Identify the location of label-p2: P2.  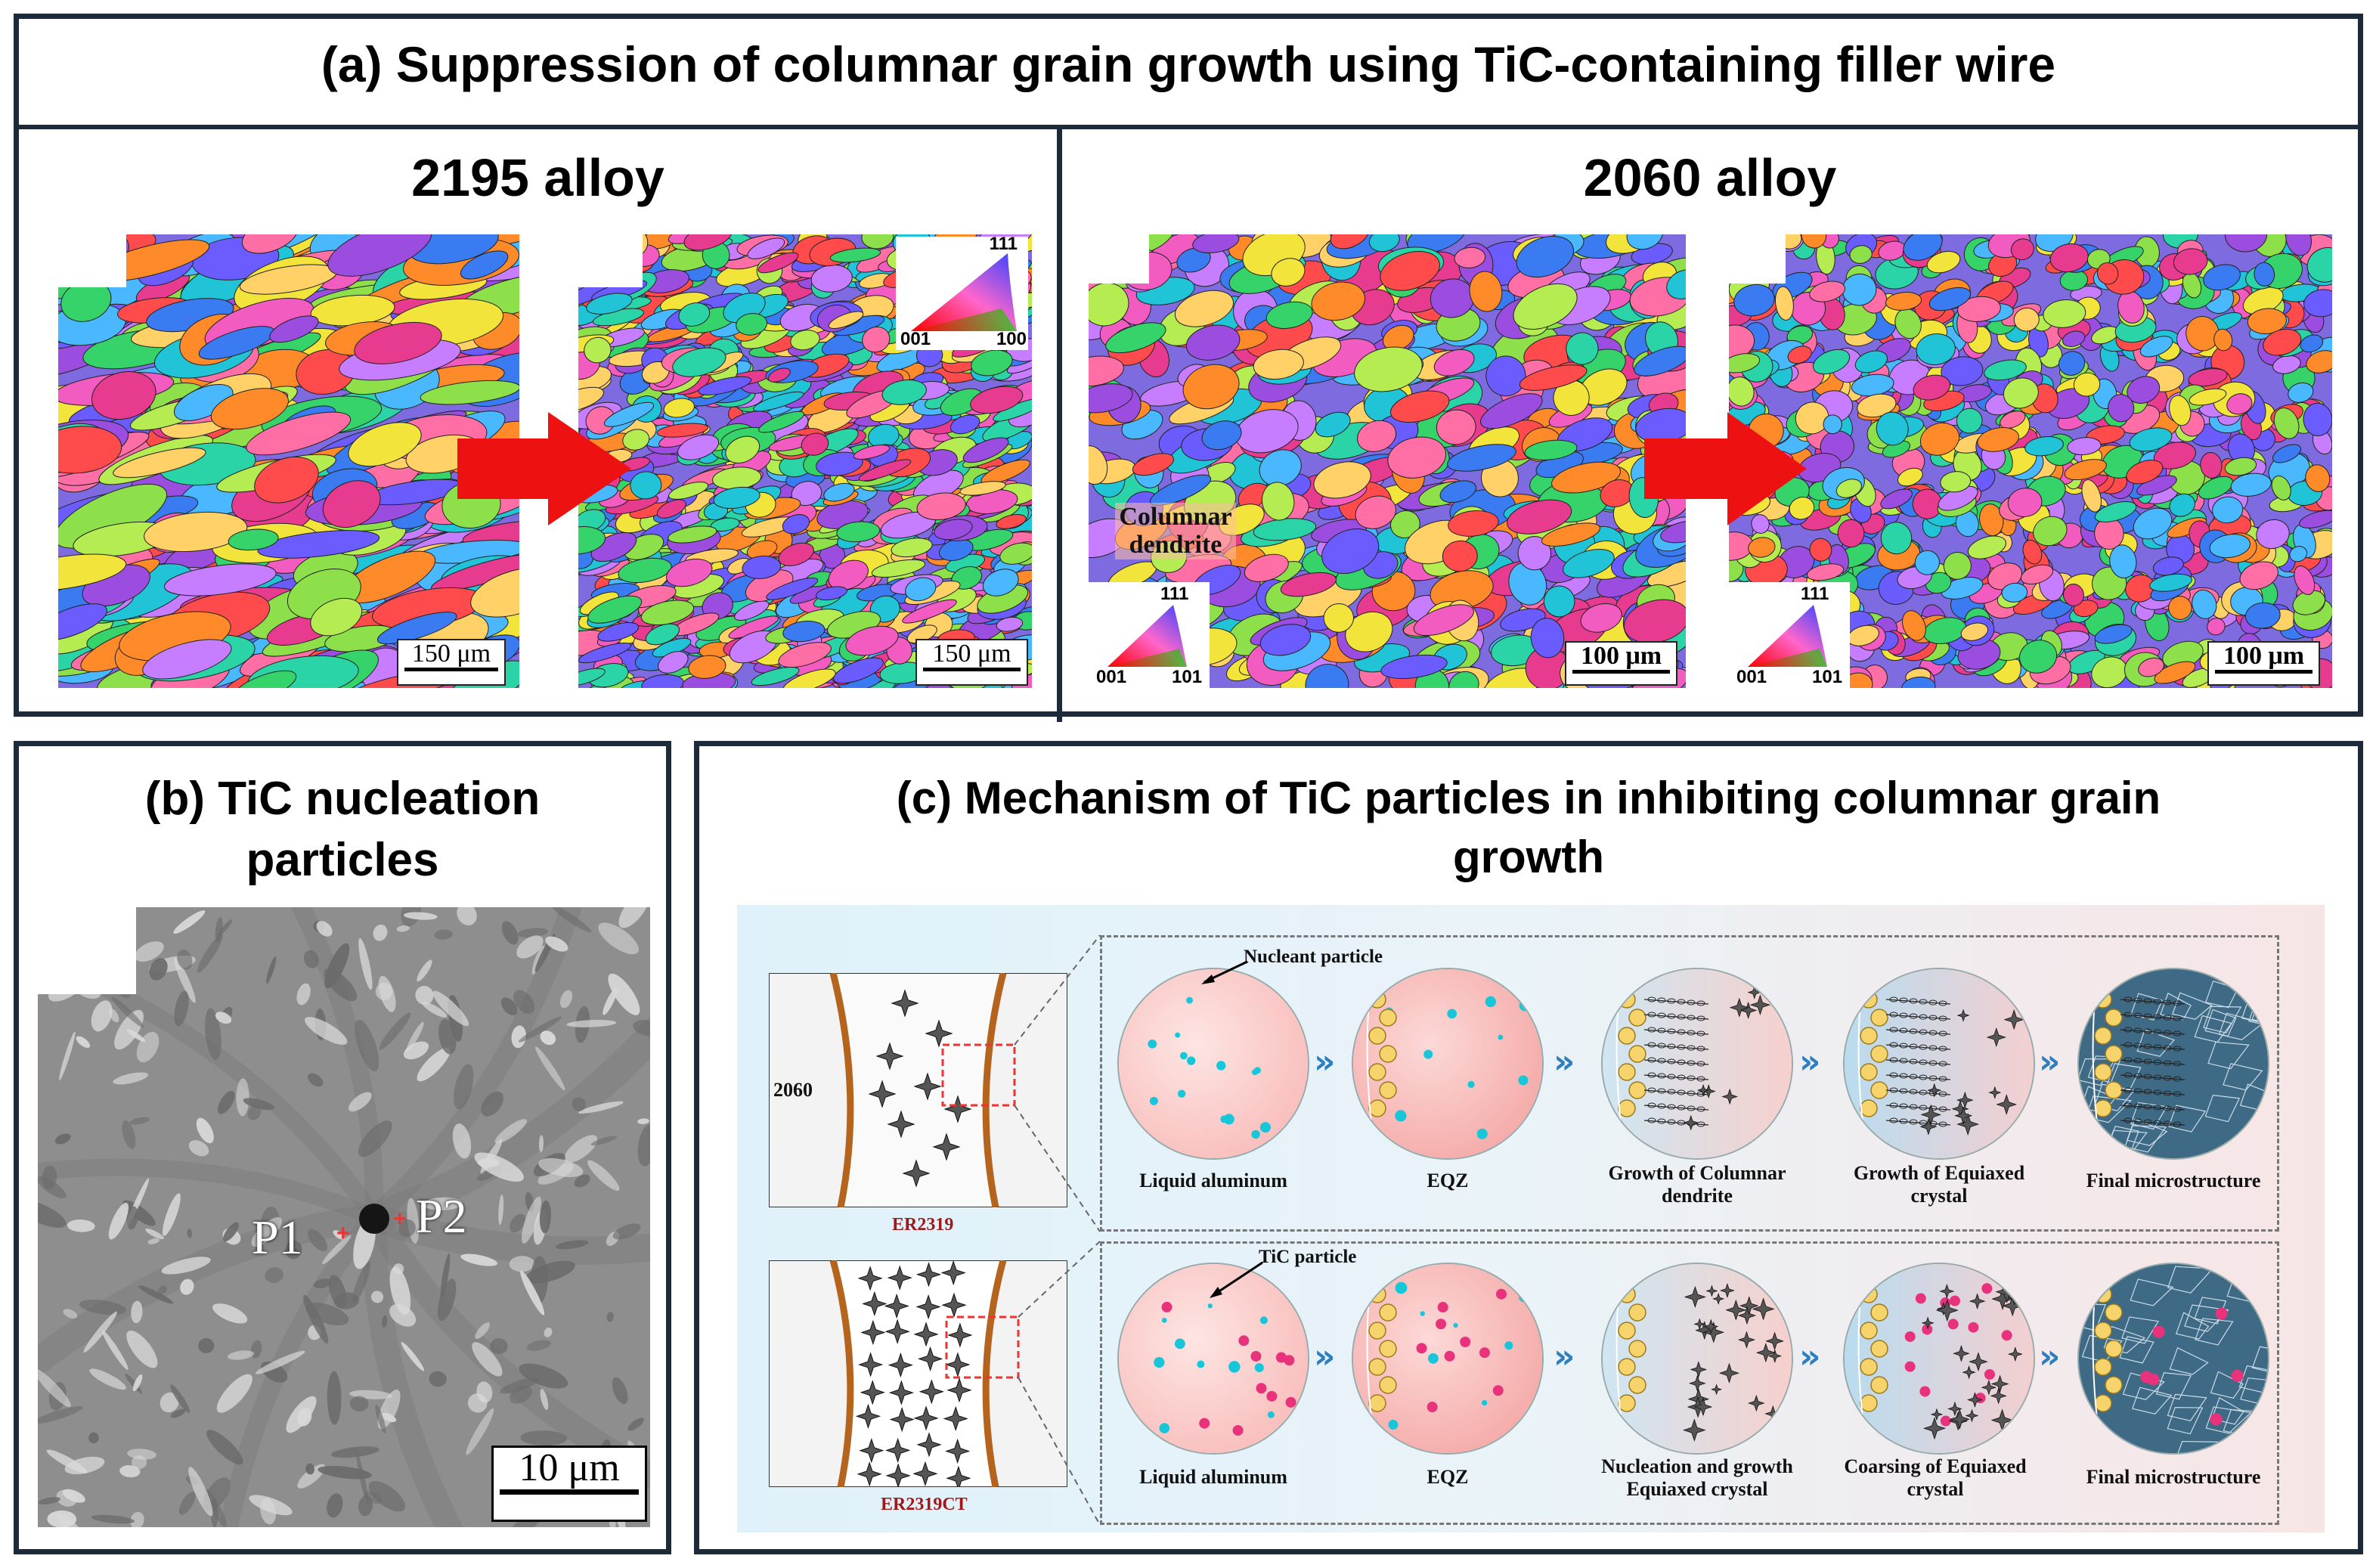
(442, 1216).